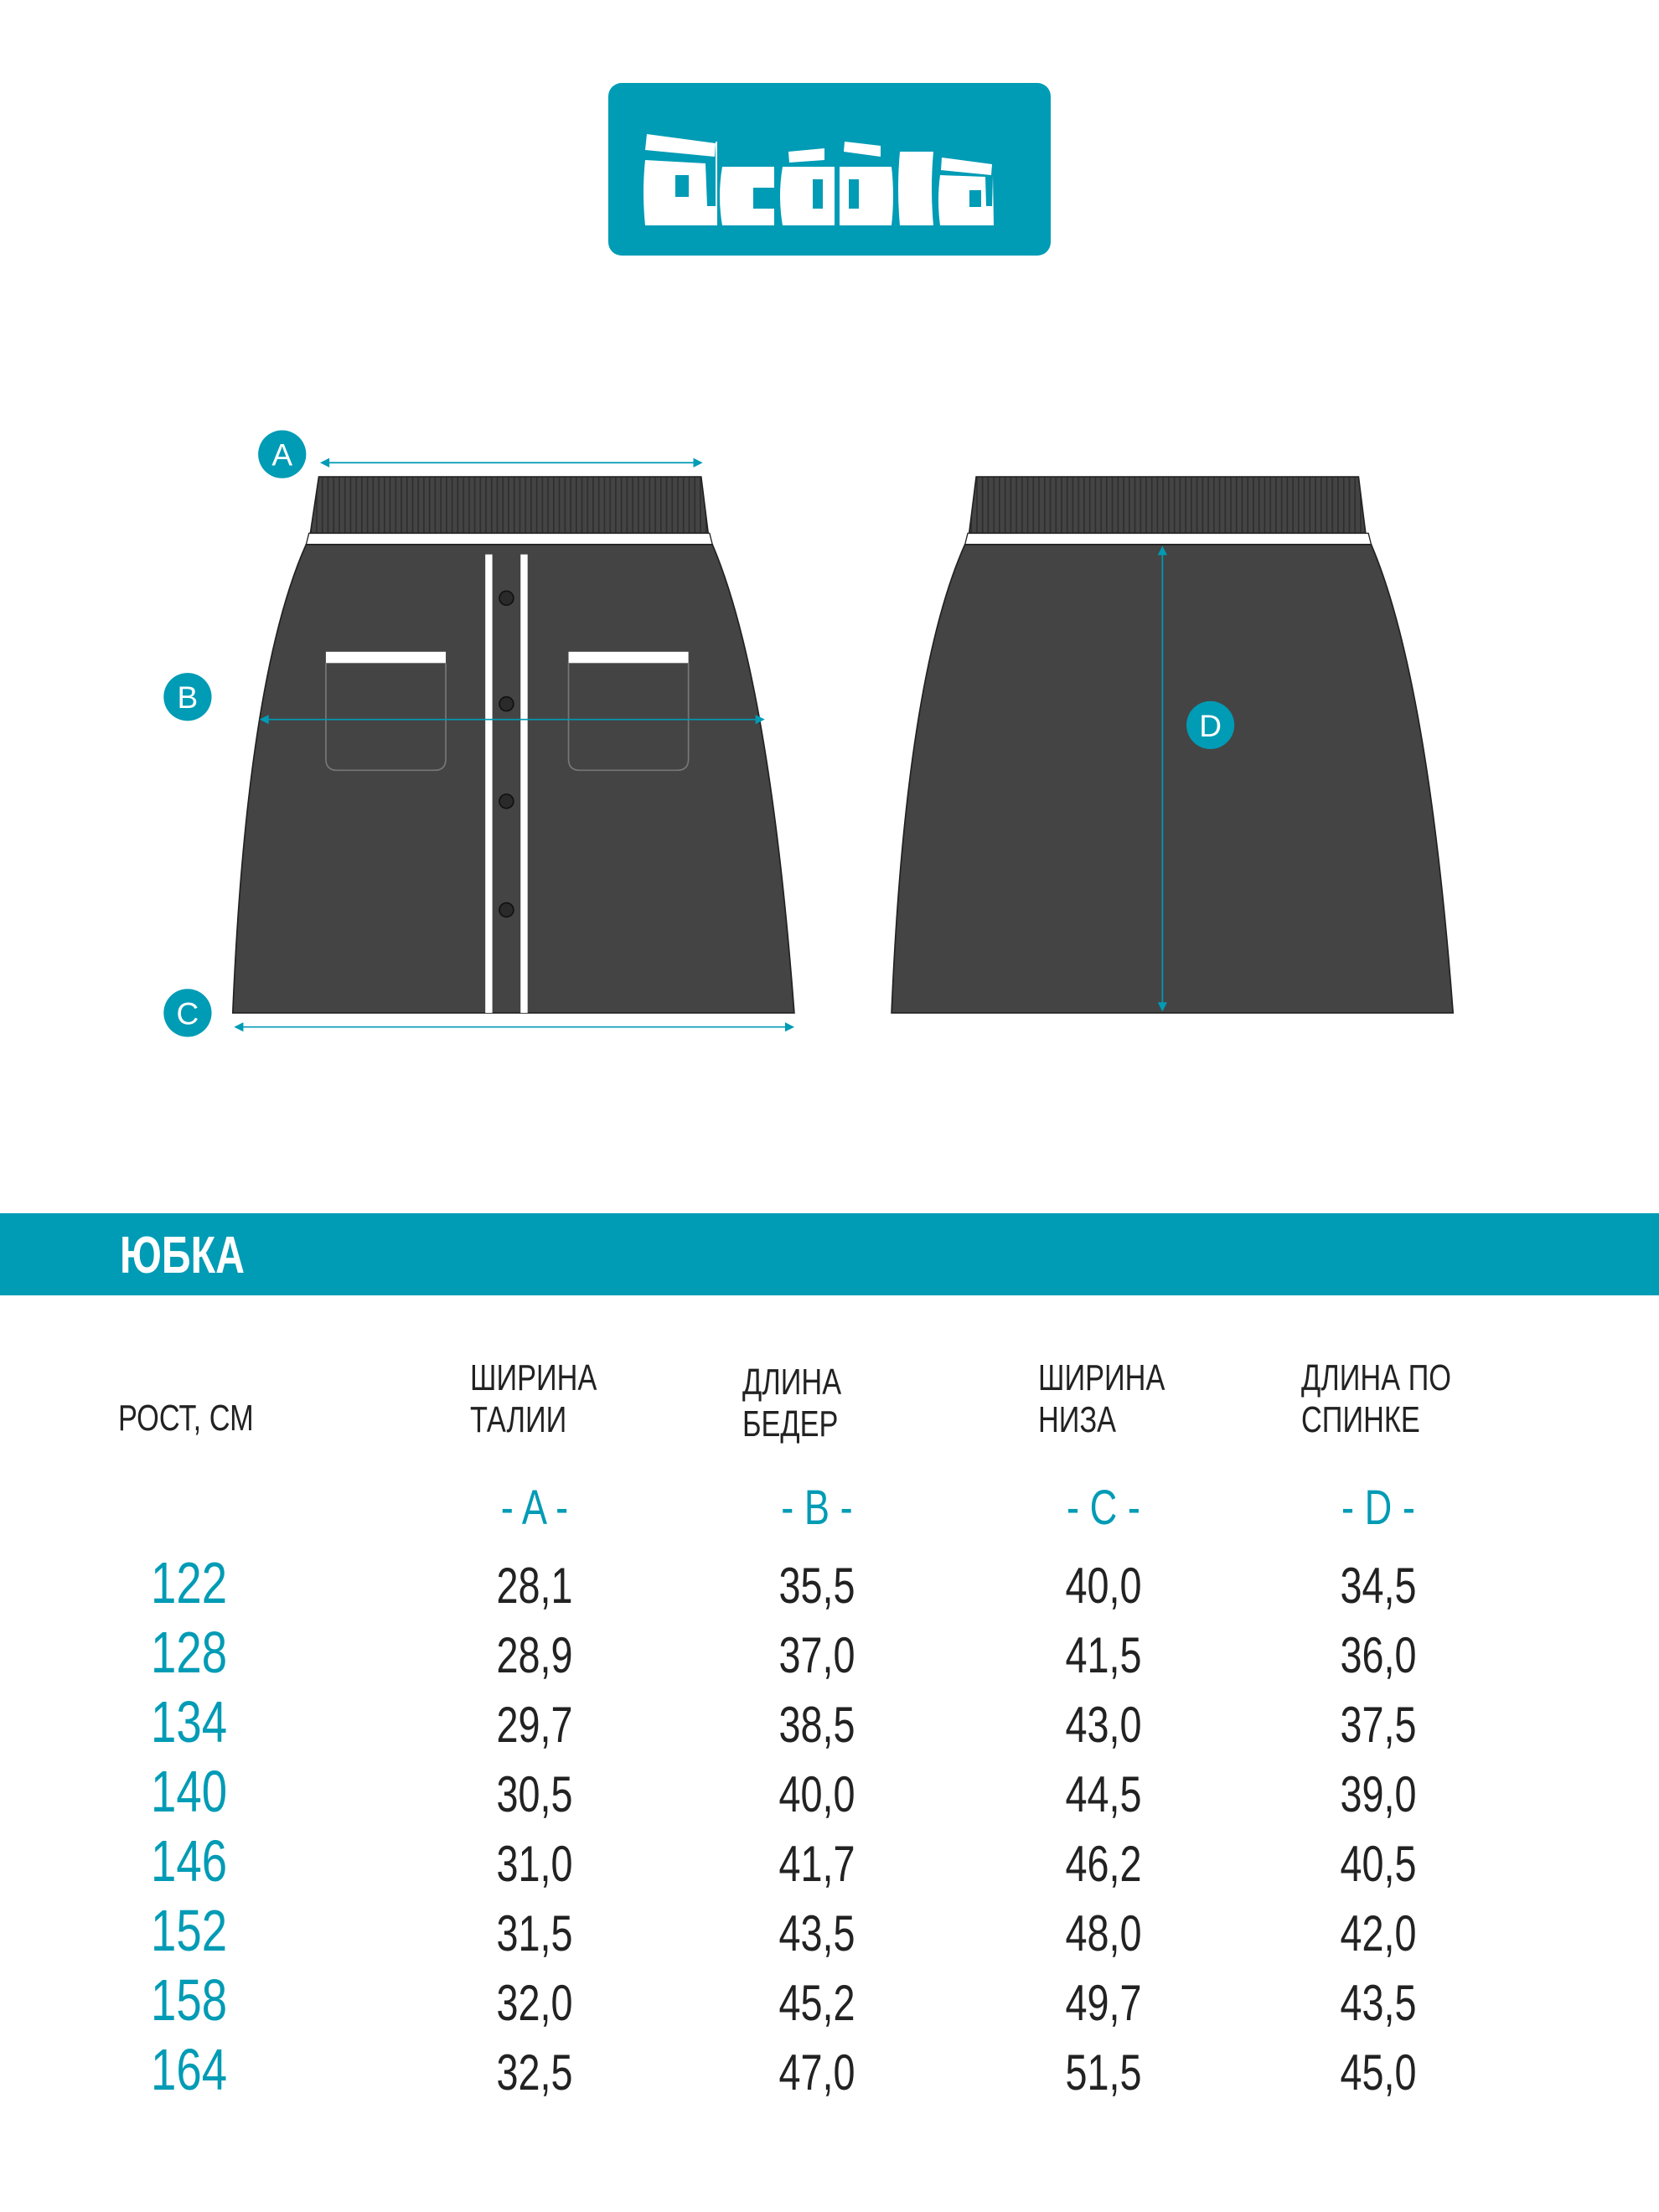 This screenshot has width=1659, height=2212. What do you see at coordinates (1173, 745) in the screenshot?
I see `skirt-back` at bounding box center [1173, 745].